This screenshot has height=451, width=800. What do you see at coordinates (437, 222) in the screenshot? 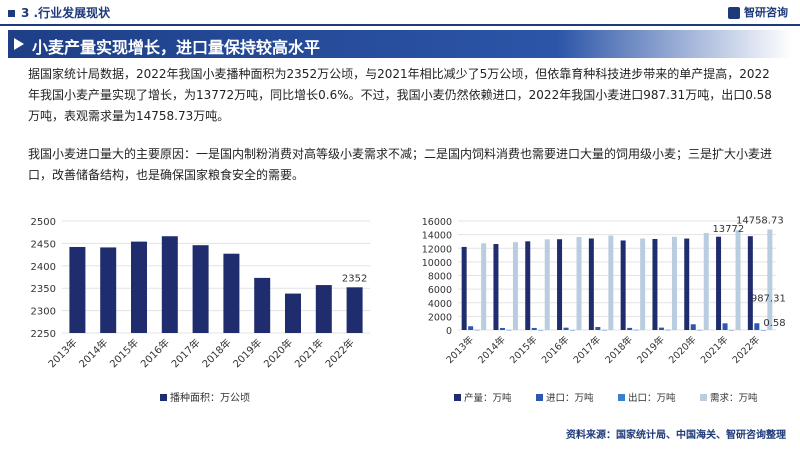
I see `y-tick-label: 16000` at bounding box center [437, 222].